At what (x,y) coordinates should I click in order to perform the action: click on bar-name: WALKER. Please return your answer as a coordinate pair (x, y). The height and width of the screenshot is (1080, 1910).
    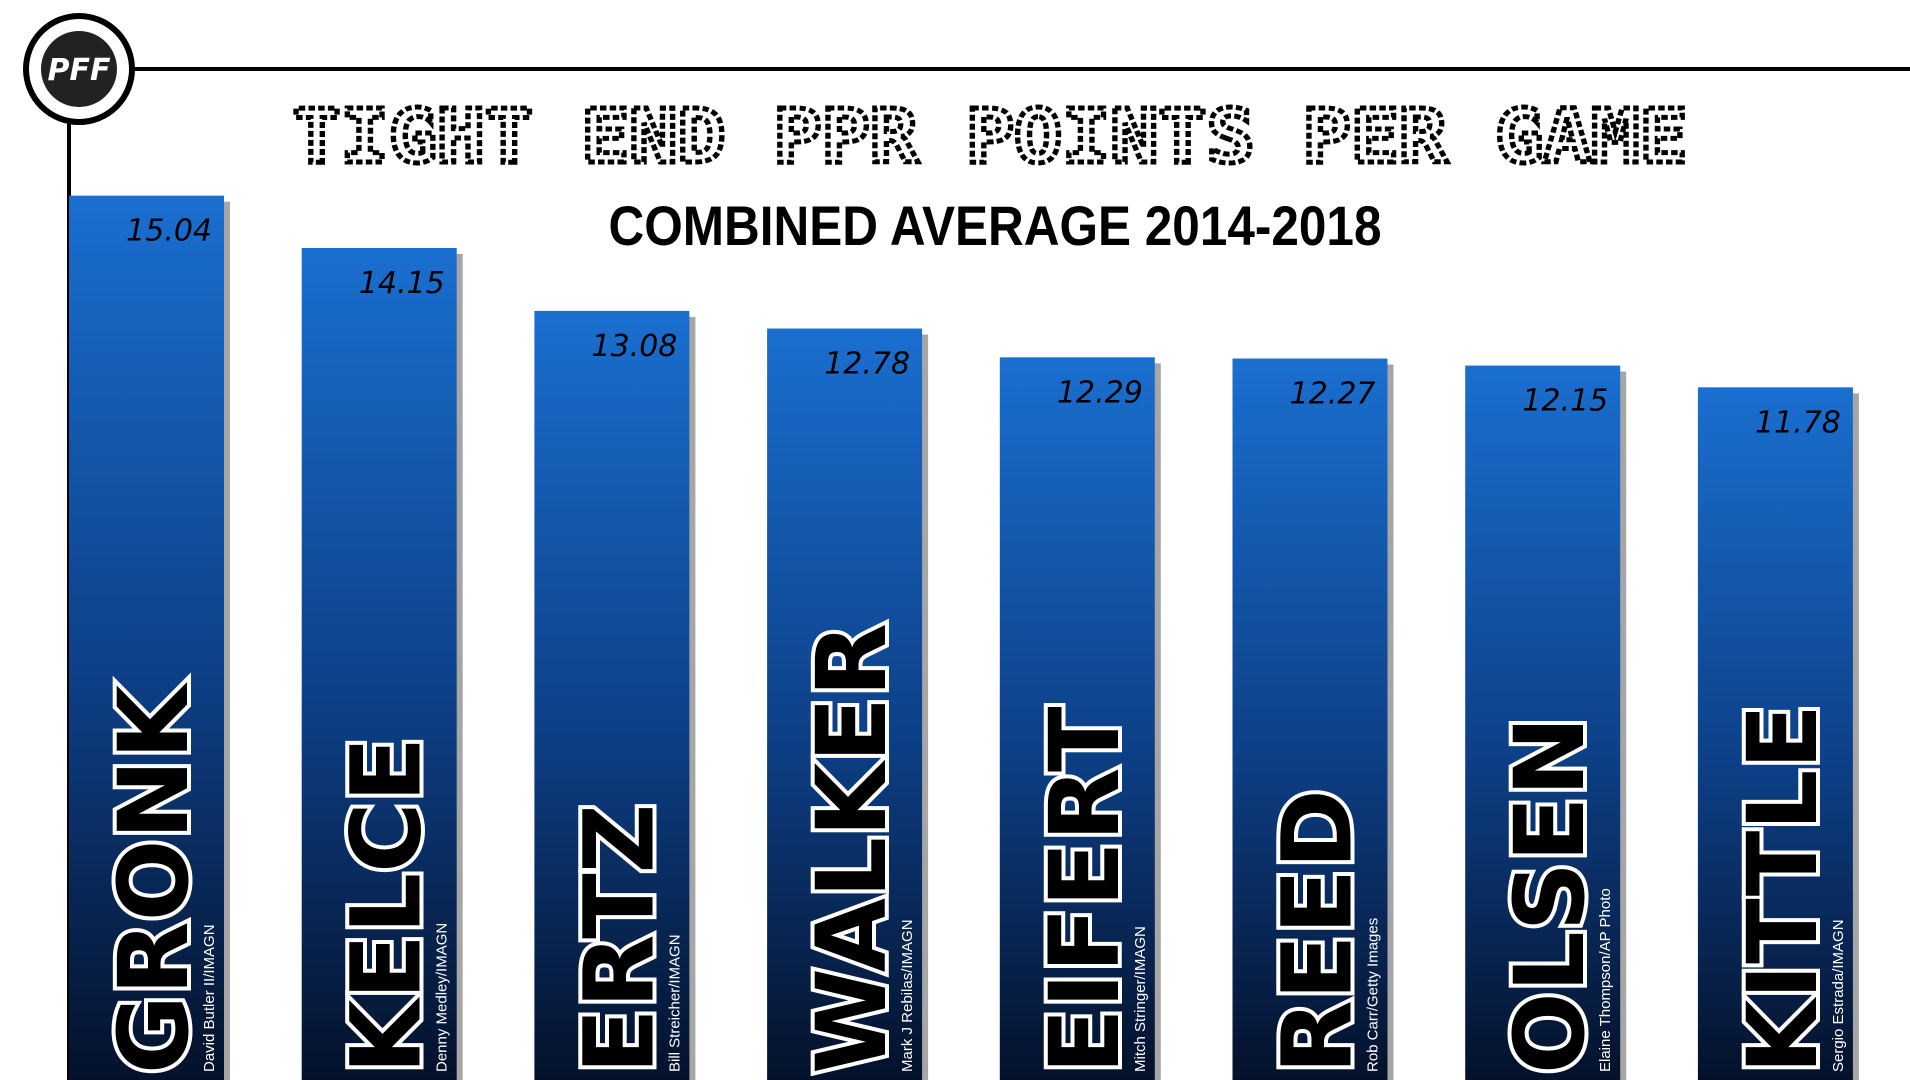
    Looking at the image, I should click on (852, 848).